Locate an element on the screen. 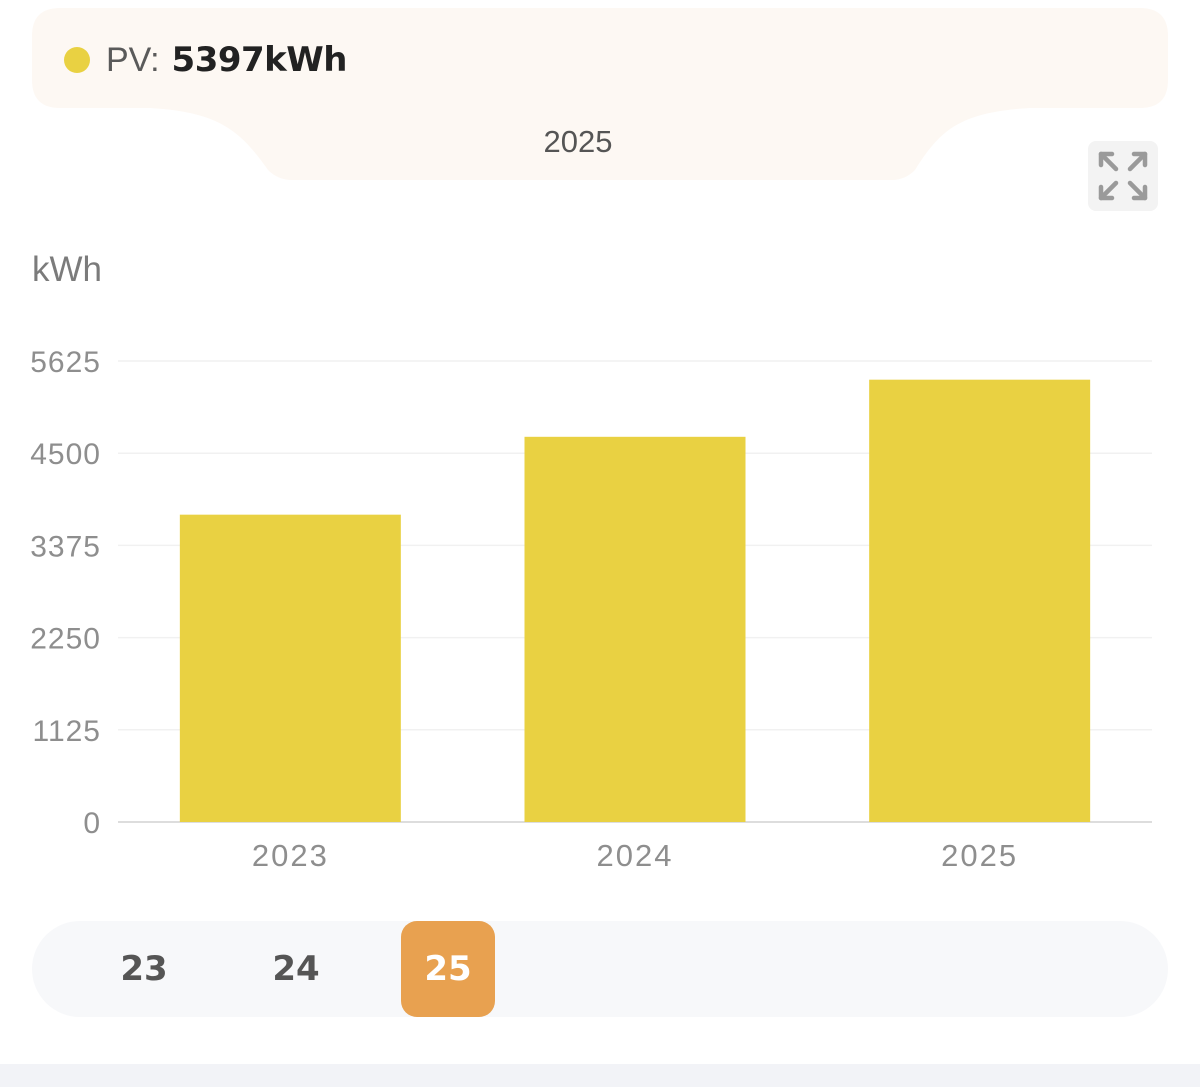  legend: PV: 5397kWh is located at coordinates (206, 60).